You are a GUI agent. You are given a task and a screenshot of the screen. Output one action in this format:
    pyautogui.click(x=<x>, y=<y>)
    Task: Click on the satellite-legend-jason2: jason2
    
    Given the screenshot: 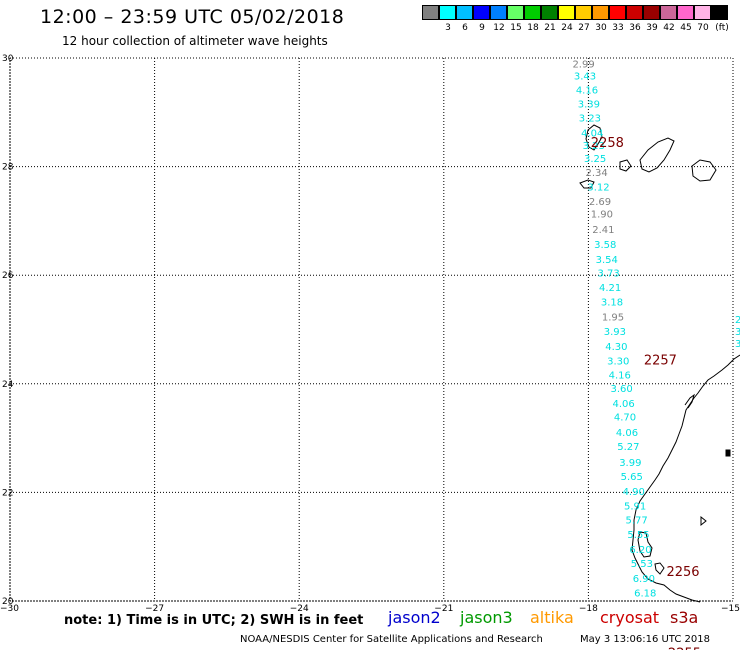 What is the action you would take?
    pyautogui.click(x=414, y=617)
    